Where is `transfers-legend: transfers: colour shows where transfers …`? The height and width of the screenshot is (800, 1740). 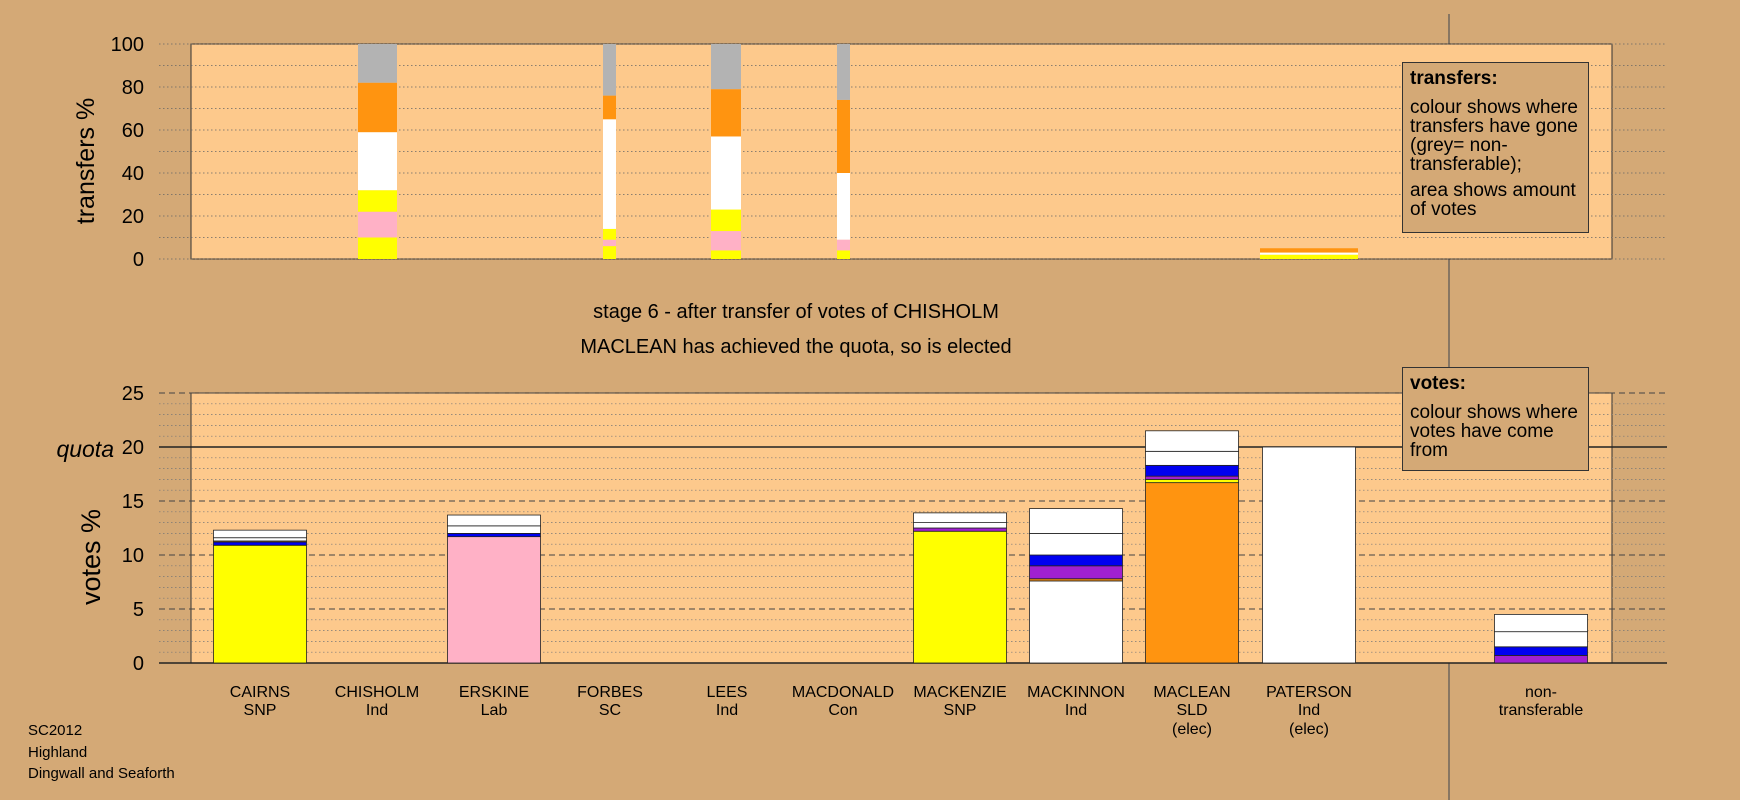 transfers-legend: transfers: colour shows where transfers … is located at coordinates (1495, 147).